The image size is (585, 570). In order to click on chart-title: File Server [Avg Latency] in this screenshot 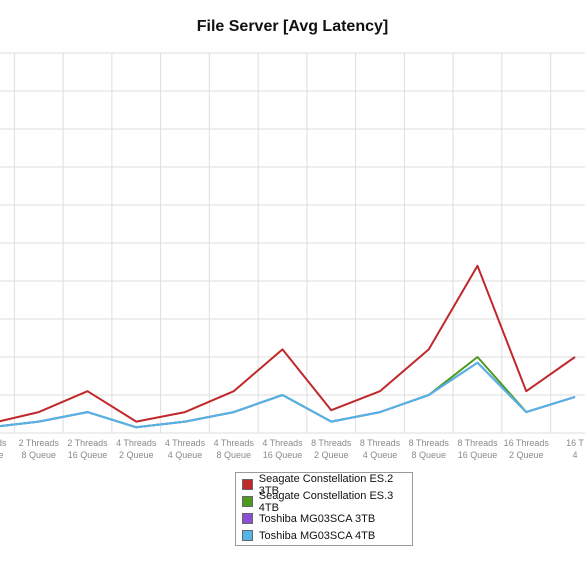, I will do `click(292, 26)`.